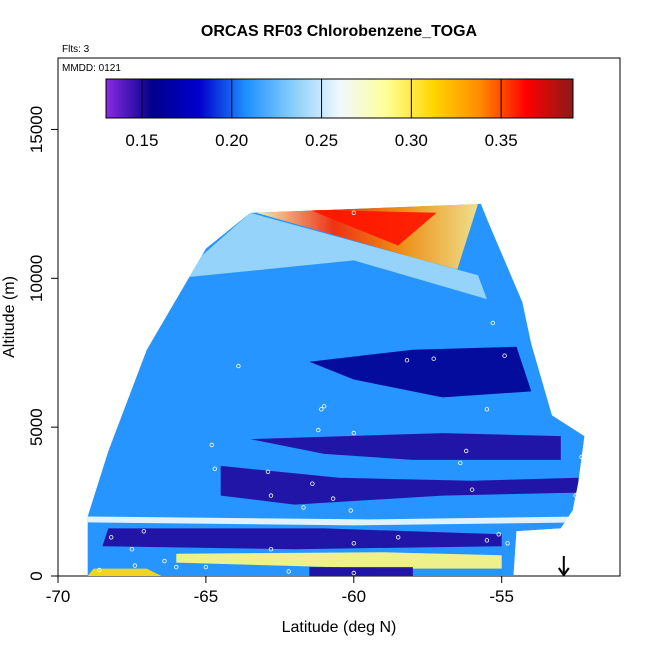  Describe the element at coordinates (206, 596) in the screenshot. I see `x-tick-label: -65` at that location.